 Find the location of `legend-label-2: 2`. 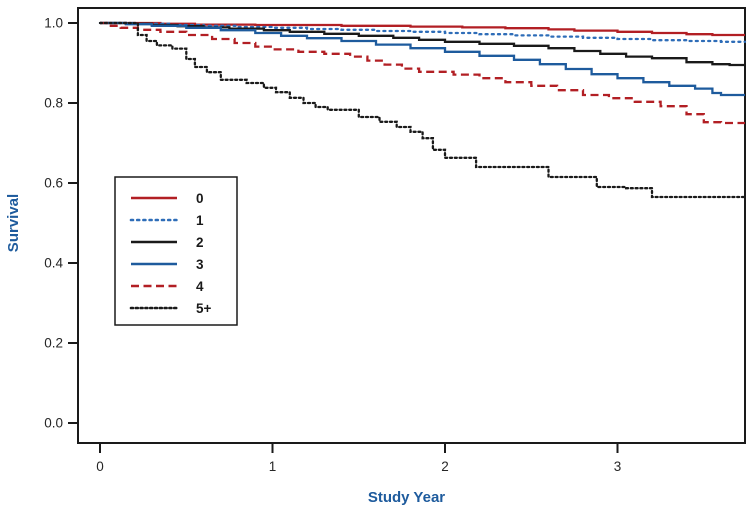

legend-label-2: 2 is located at coordinates (200, 242).